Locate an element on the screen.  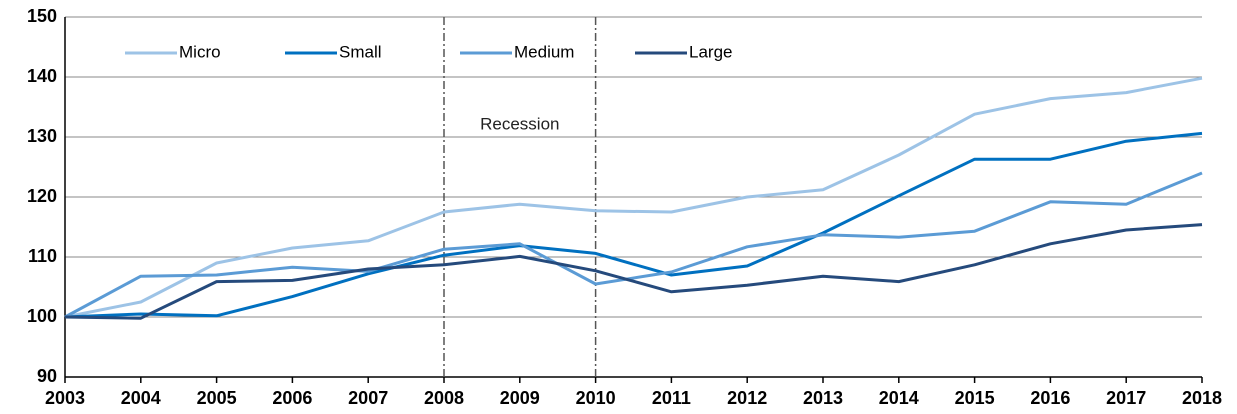
legend-label: Small is located at coordinates (360, 51).